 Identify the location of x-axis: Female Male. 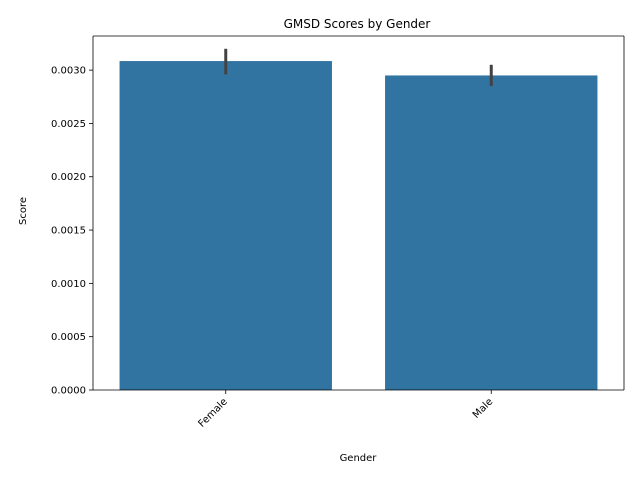
(346, 410).